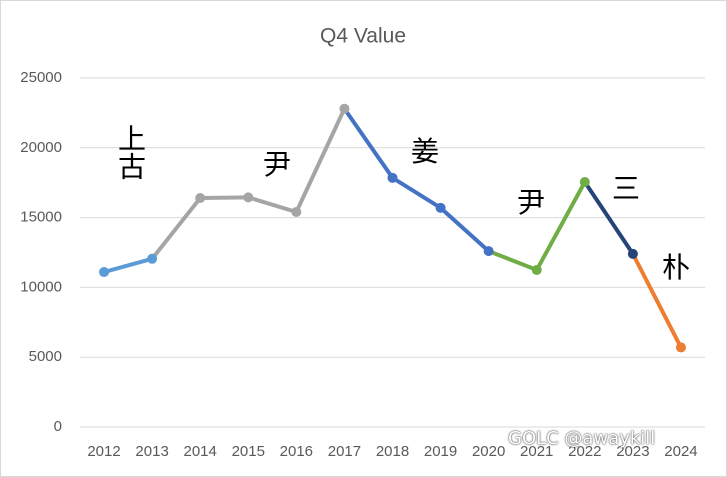 This screenshot has height=477, width=727. Describe the element at coordinates (582, 438) in the screenshot. I see `watermark: GOLC @awaykill` at that location.